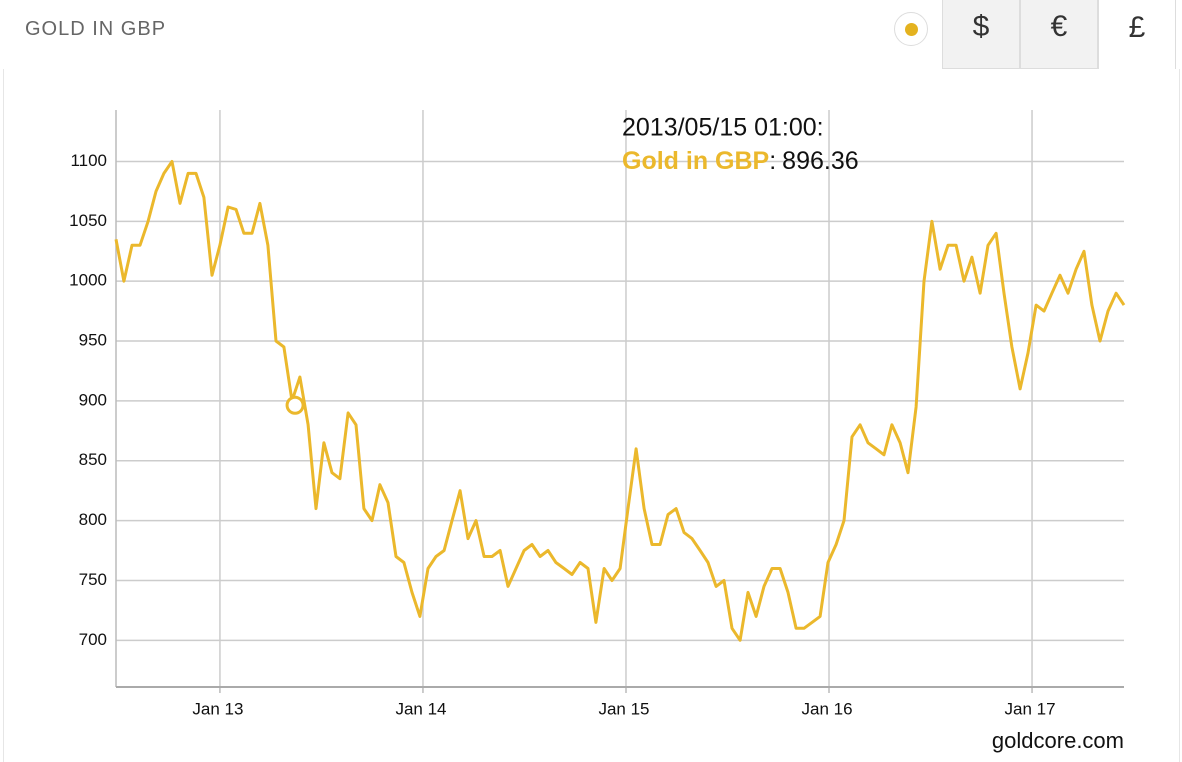 This screenshot has height=762, width=1182. Describe the element at coordinates (93, 639) in the screenshot. I see `y-tick-label: 700` at that location.